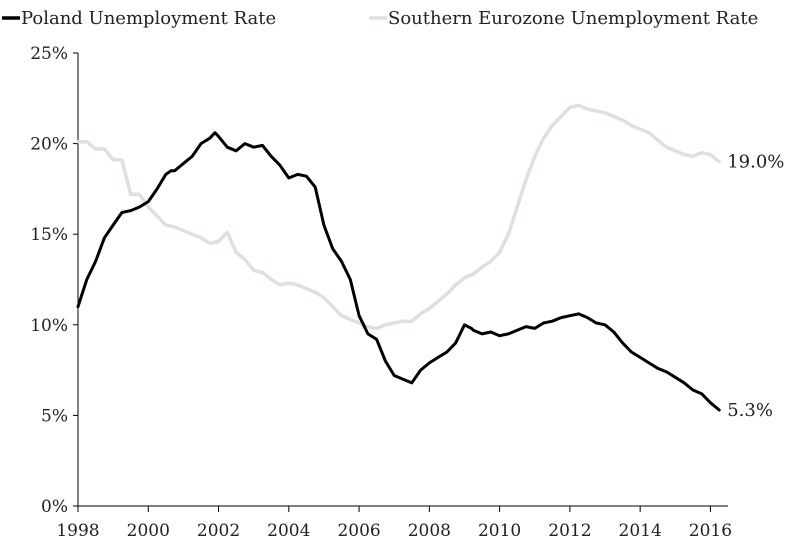 Image resolution: width=788 pixels, height=548 pixels. I want to click on x-tick-label: 2008, so click(429, 531).